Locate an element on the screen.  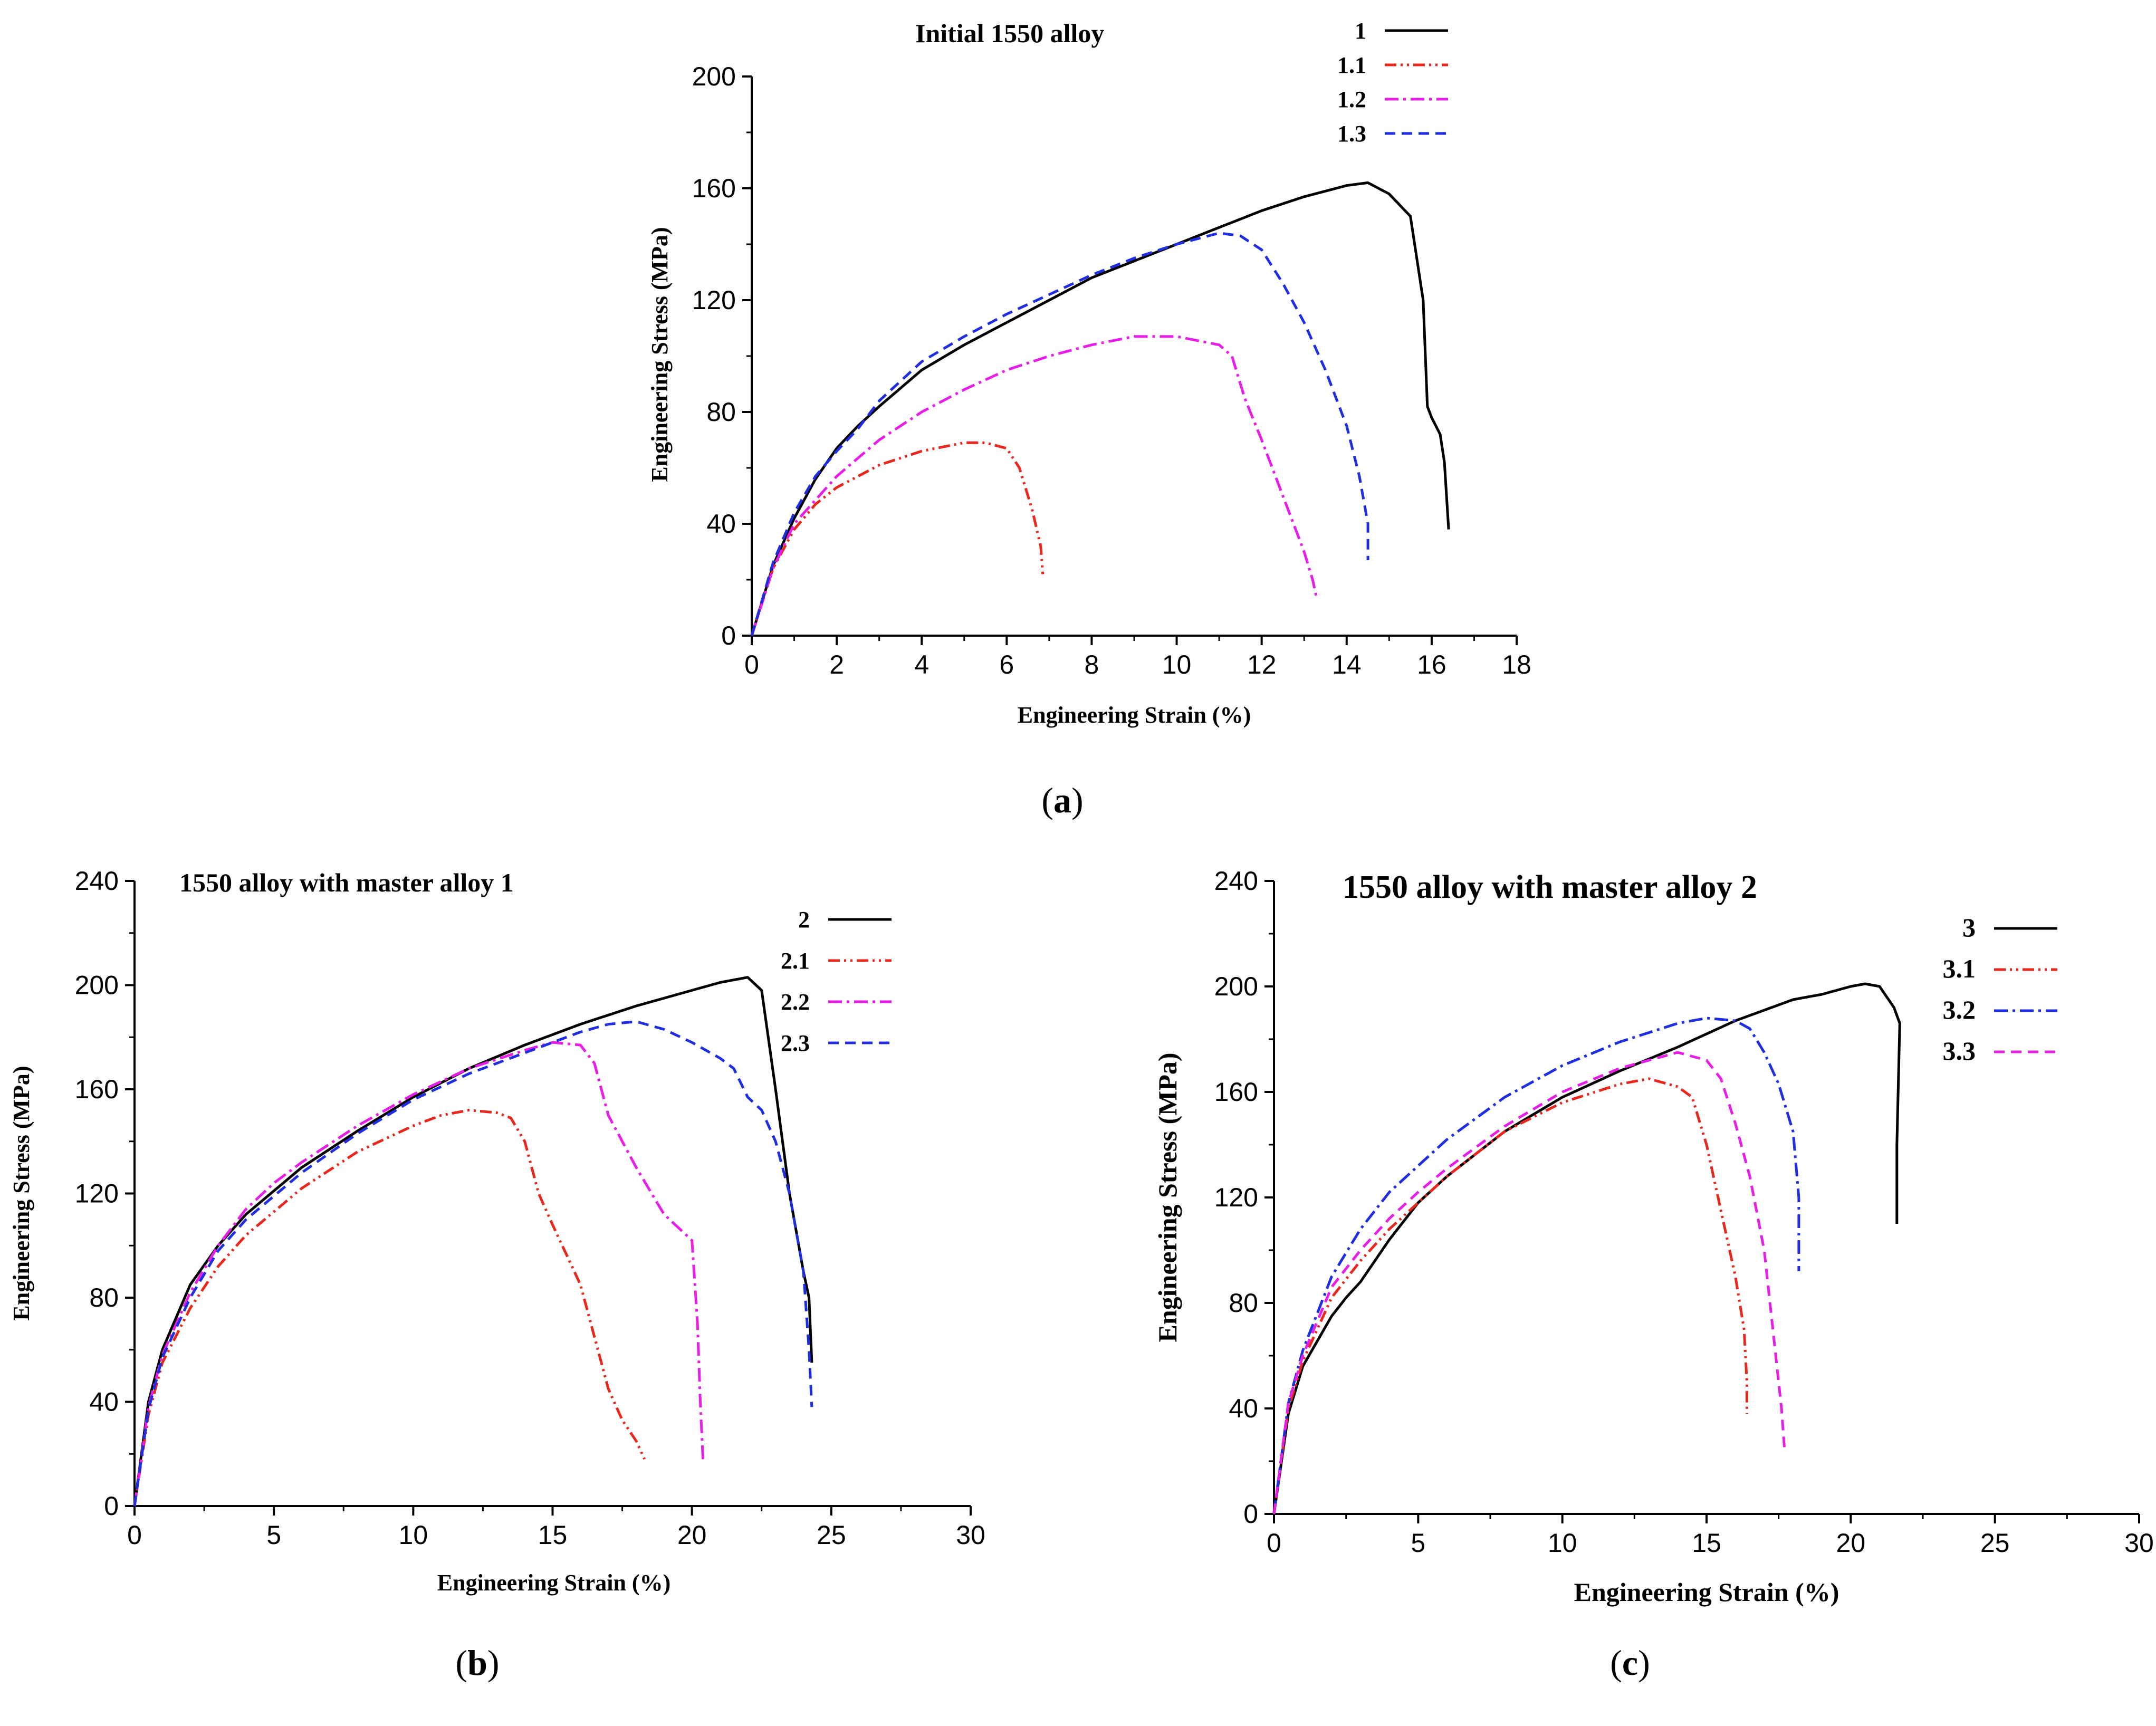
figure-caption: (b) is located at coordinates (477, 1663).